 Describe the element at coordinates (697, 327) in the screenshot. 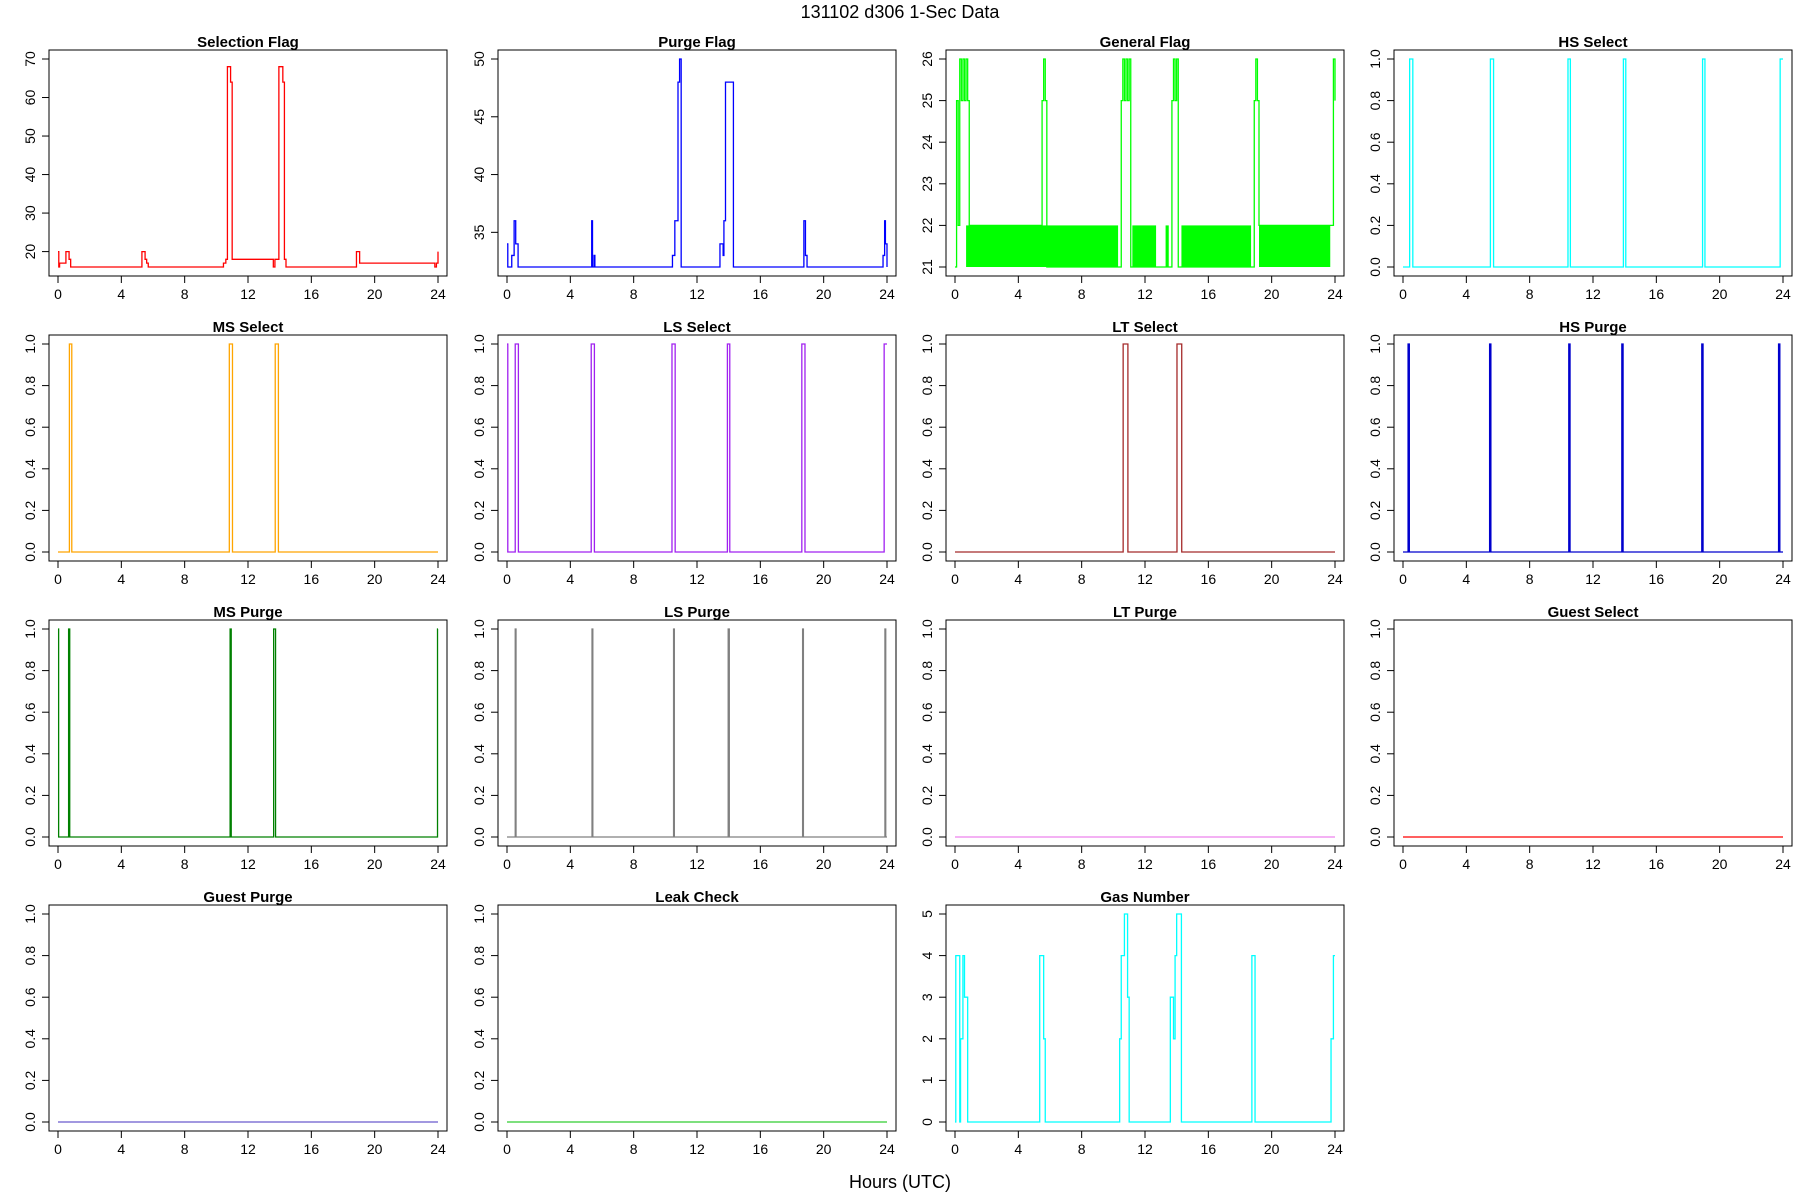

I see `panel-title: LS Select` at that location.